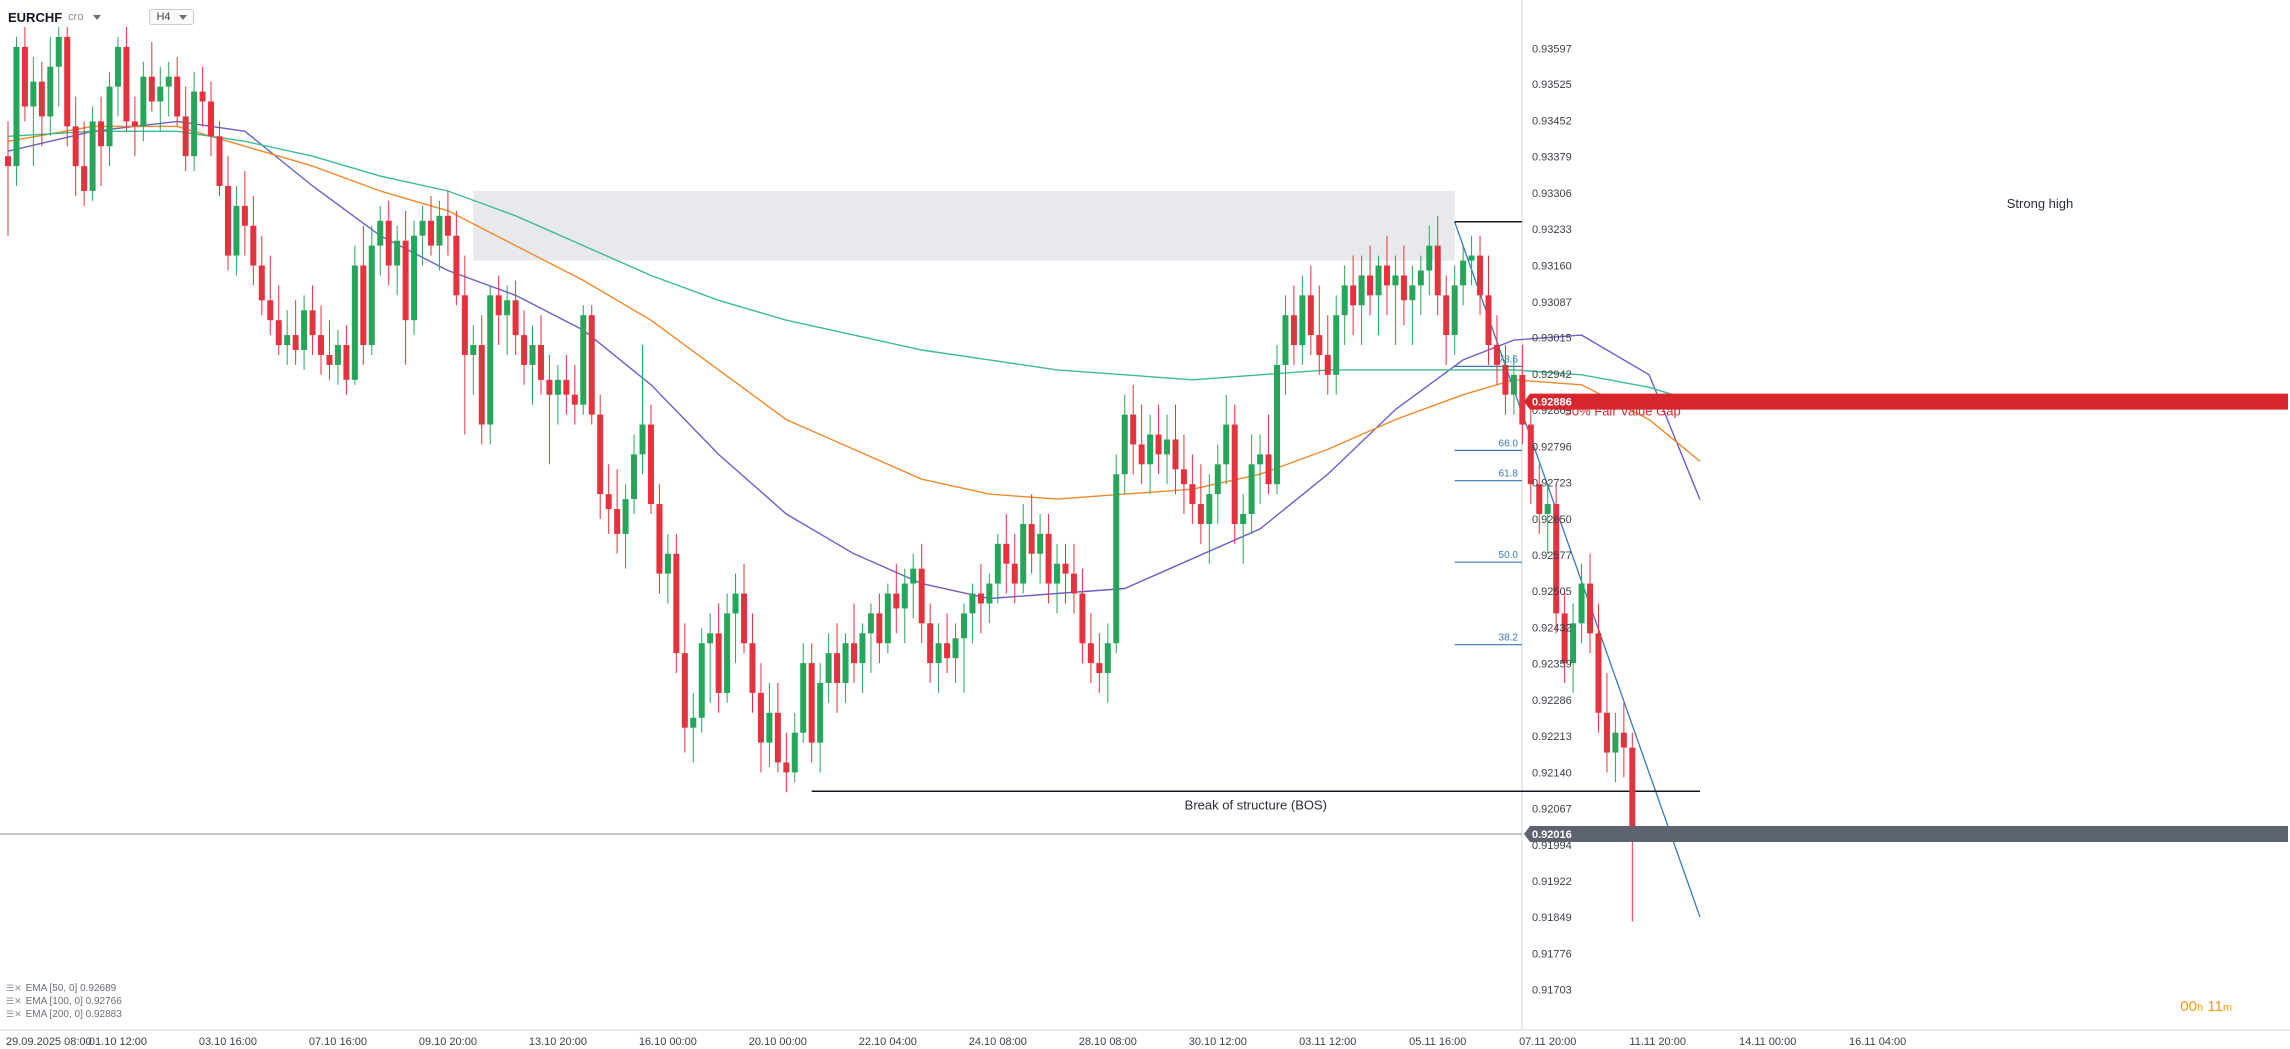 The height and width of the screenshot is (1049, 2290). What do you see at coordinates (2206, 1006) in the screenshot?
I see `bar-countdown: 00h 11m` at bounding box center [2206, 1006].